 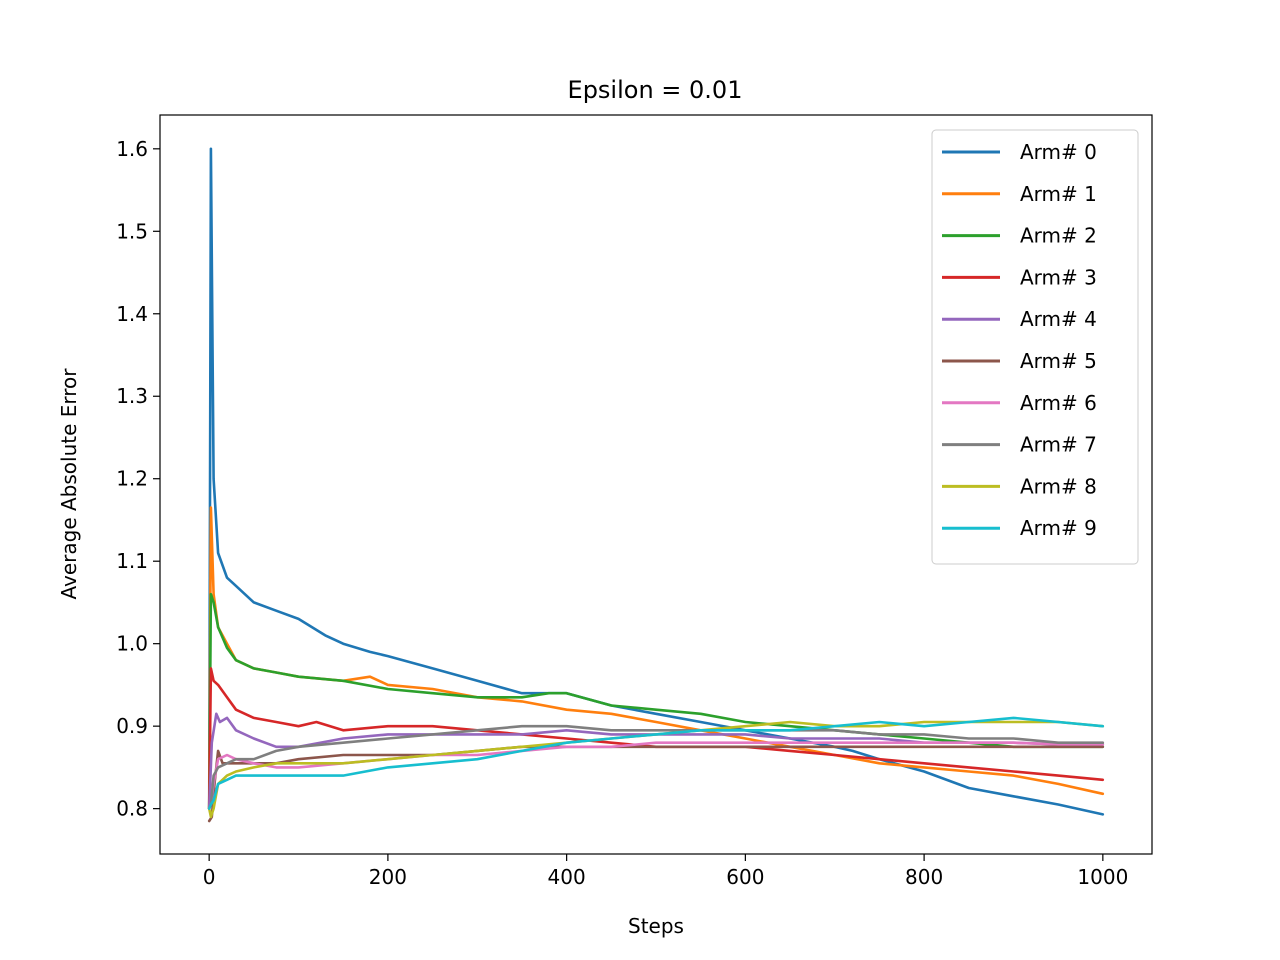 I want to click on y-tick-label: 0.8, so click(x=132, y=809).